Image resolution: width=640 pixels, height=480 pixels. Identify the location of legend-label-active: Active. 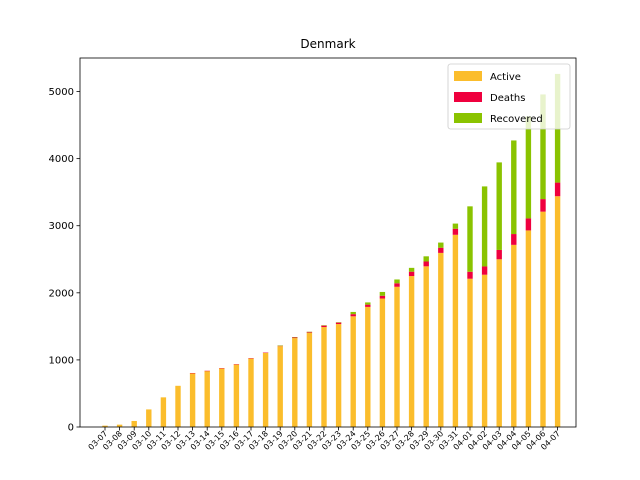
(505, 77).